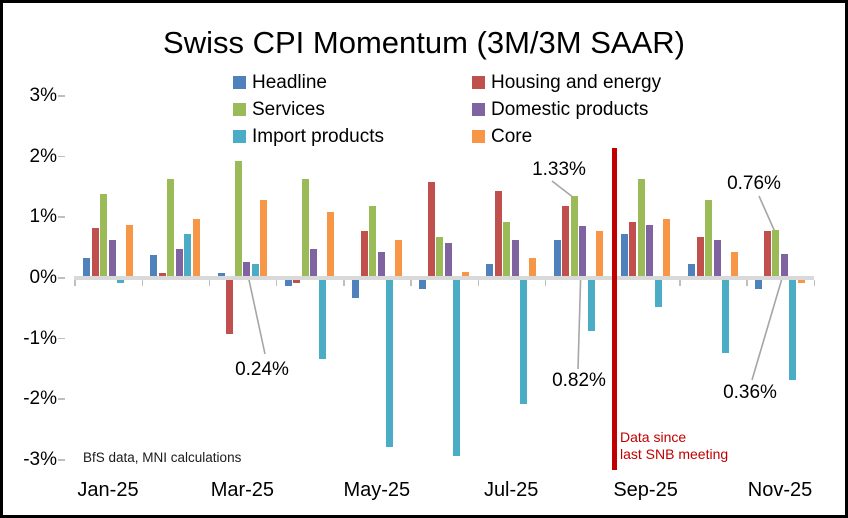 This screenshot has height=518, width=848. What do you see at coordinates (645, 490) in the screenshot?
I see `x-axis-label: Sep-25` at bounding box center [645, 490].